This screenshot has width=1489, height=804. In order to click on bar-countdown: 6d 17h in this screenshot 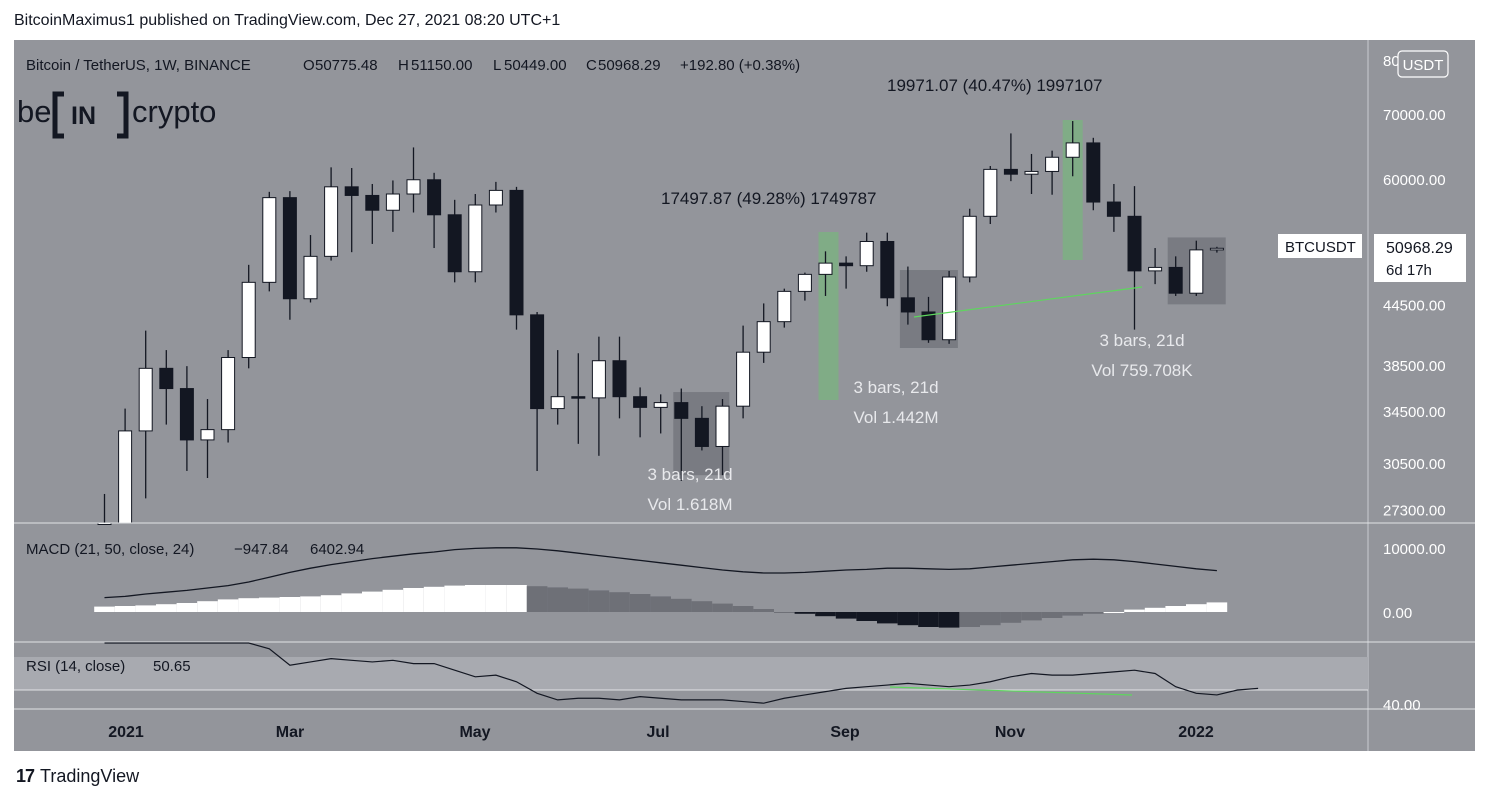, I will do `click(1409, 270)`.